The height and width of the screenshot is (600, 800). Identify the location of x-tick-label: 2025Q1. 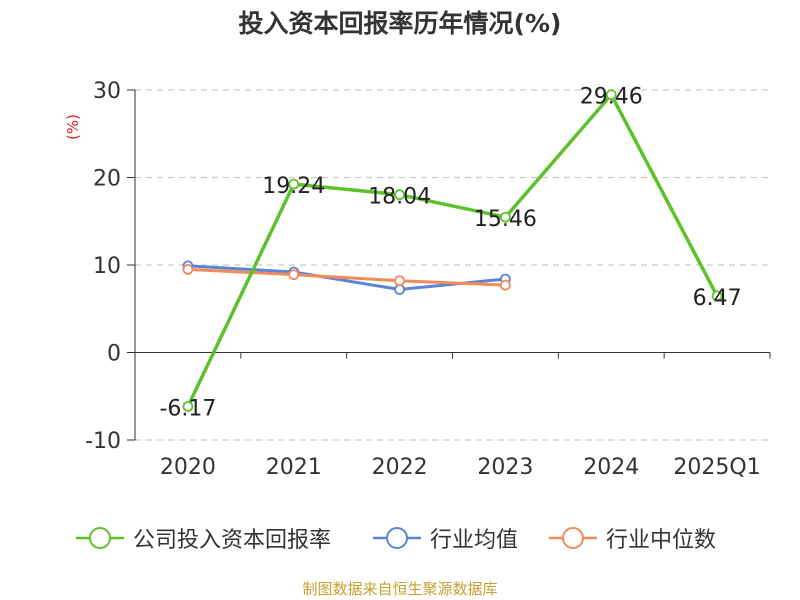
(716, 467).